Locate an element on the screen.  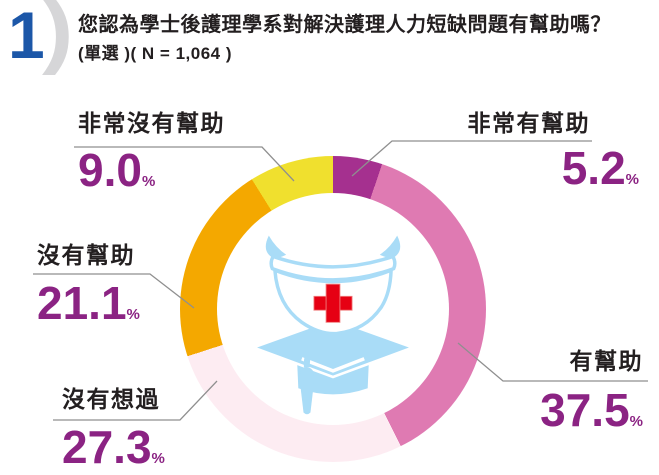
segment-value-very-unhelpful: 9.0% is located at coordinates (117, 170).